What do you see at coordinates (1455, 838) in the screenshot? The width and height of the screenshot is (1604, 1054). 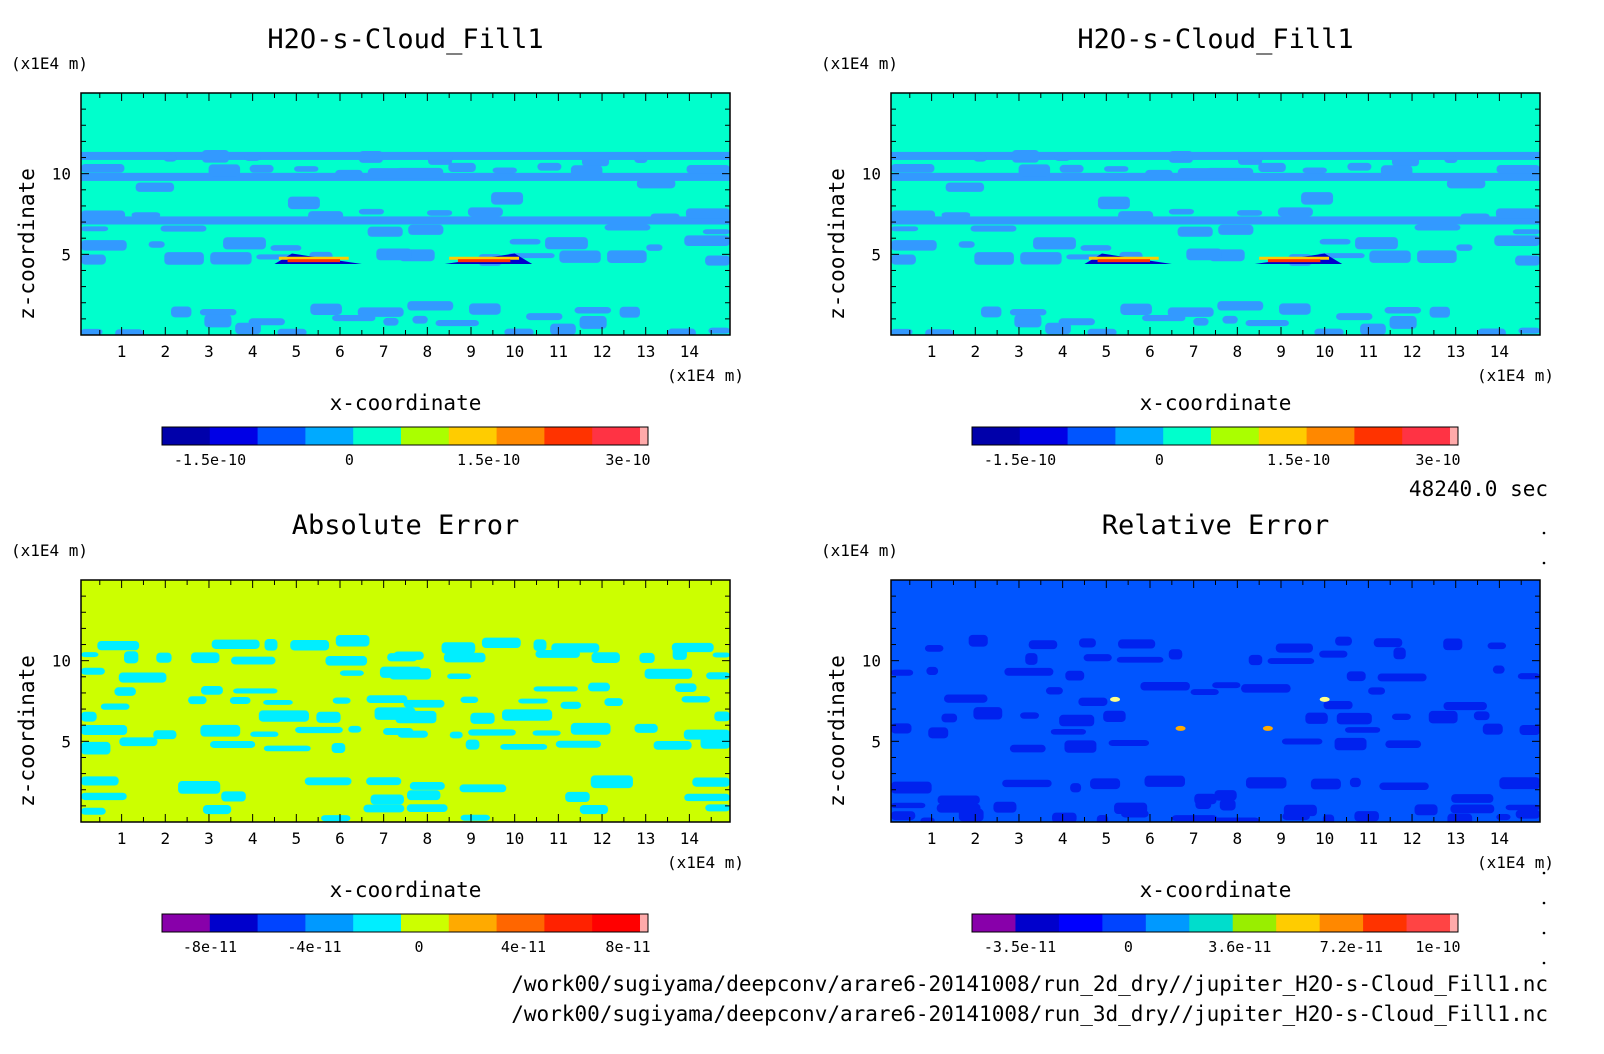 I see `x-tick-label: 13` at bounding box center [1455, 838].